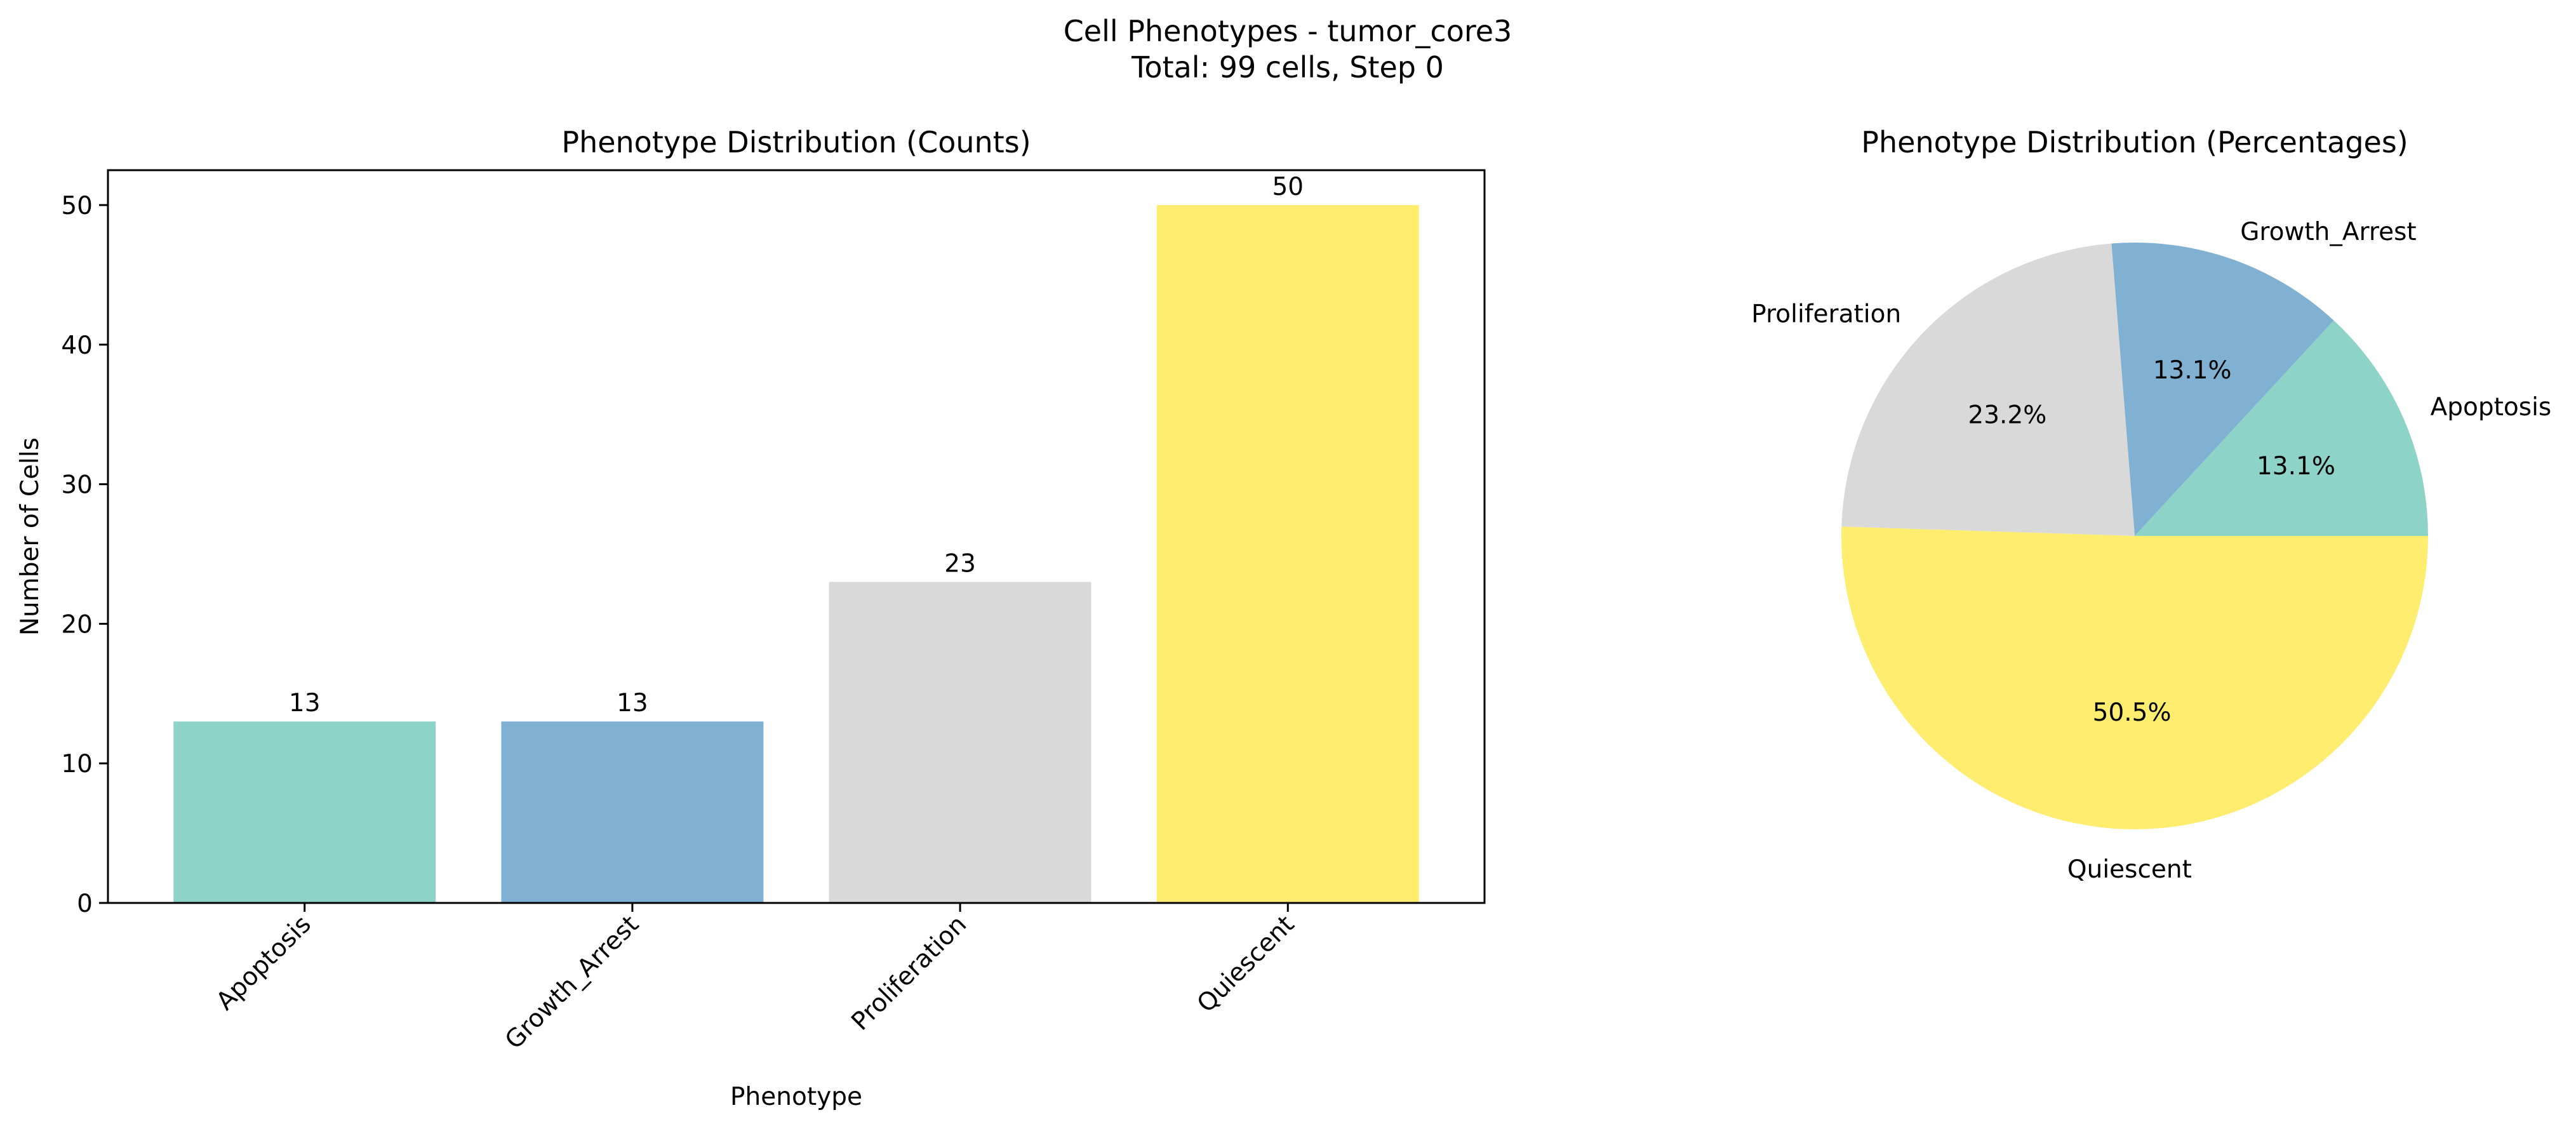  Describe the element at coordinates (1287, 553) in the screenshot. I see `bar-quiescent` at that location.